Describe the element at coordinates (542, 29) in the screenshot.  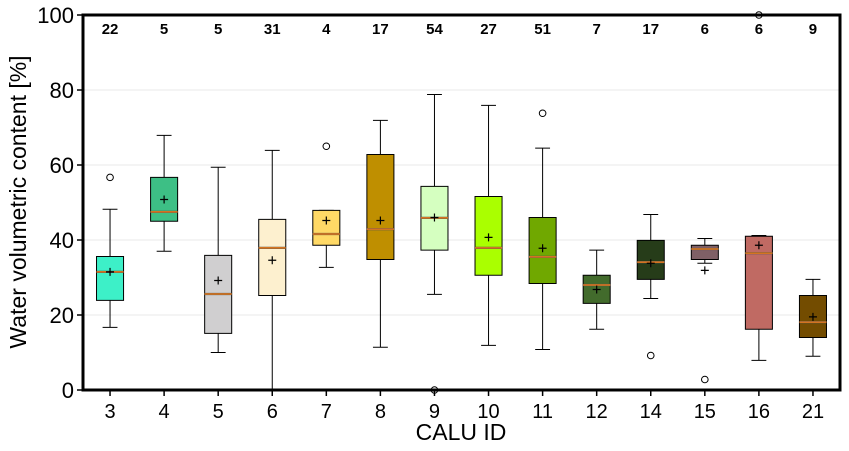
I see `count-label: 51` at that location.